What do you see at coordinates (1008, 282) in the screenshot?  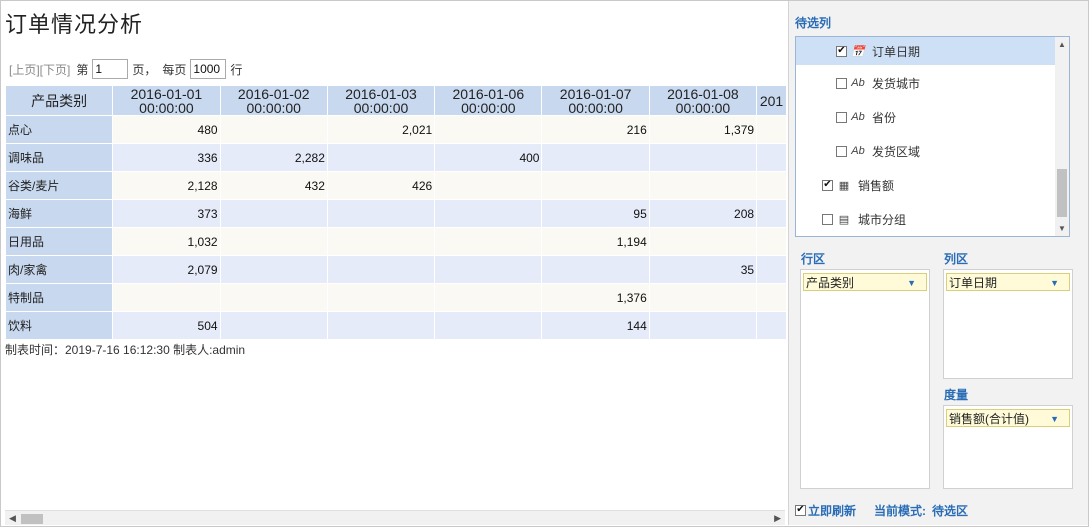 I see `col-field-chip: 订单日期 ▼` at bounding box center [1008, 282].